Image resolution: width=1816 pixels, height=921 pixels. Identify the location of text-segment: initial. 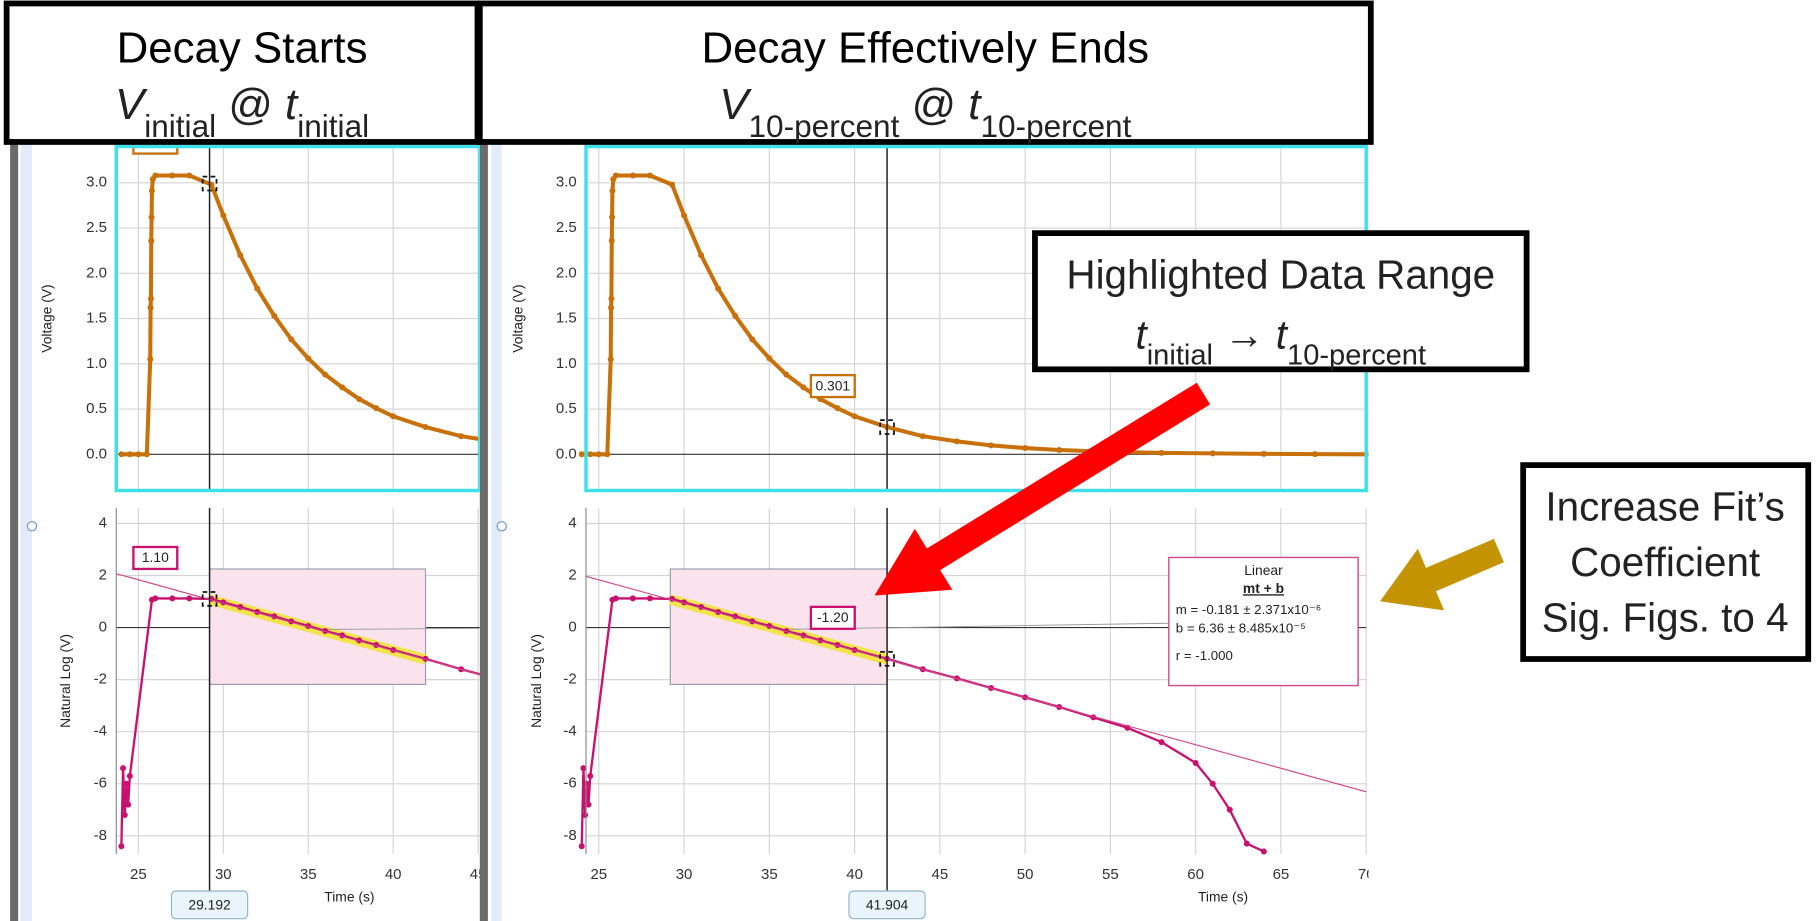
(333, 126).